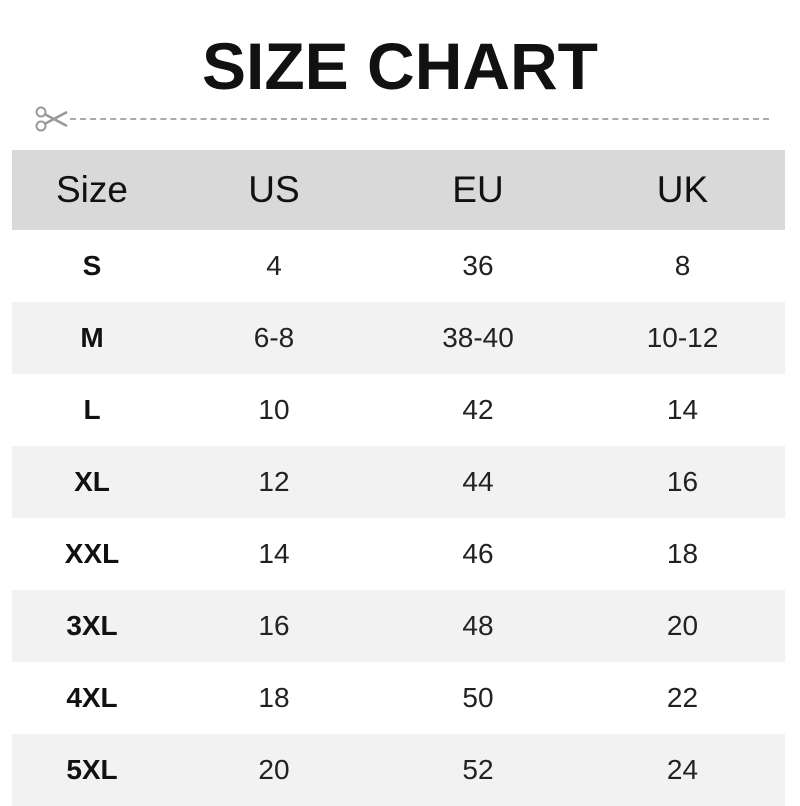 The image size is (800, 806). Describe the element at coordinates (478, 409) in the screenshot. I see `cell-eu: 42` at that location.